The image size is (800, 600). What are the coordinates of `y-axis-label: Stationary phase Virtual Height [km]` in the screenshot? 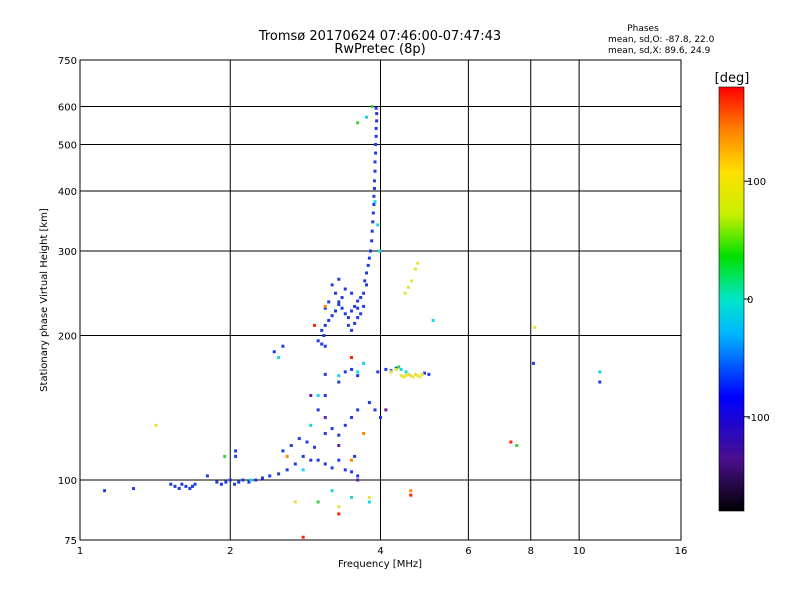 It's located at (44, 300).